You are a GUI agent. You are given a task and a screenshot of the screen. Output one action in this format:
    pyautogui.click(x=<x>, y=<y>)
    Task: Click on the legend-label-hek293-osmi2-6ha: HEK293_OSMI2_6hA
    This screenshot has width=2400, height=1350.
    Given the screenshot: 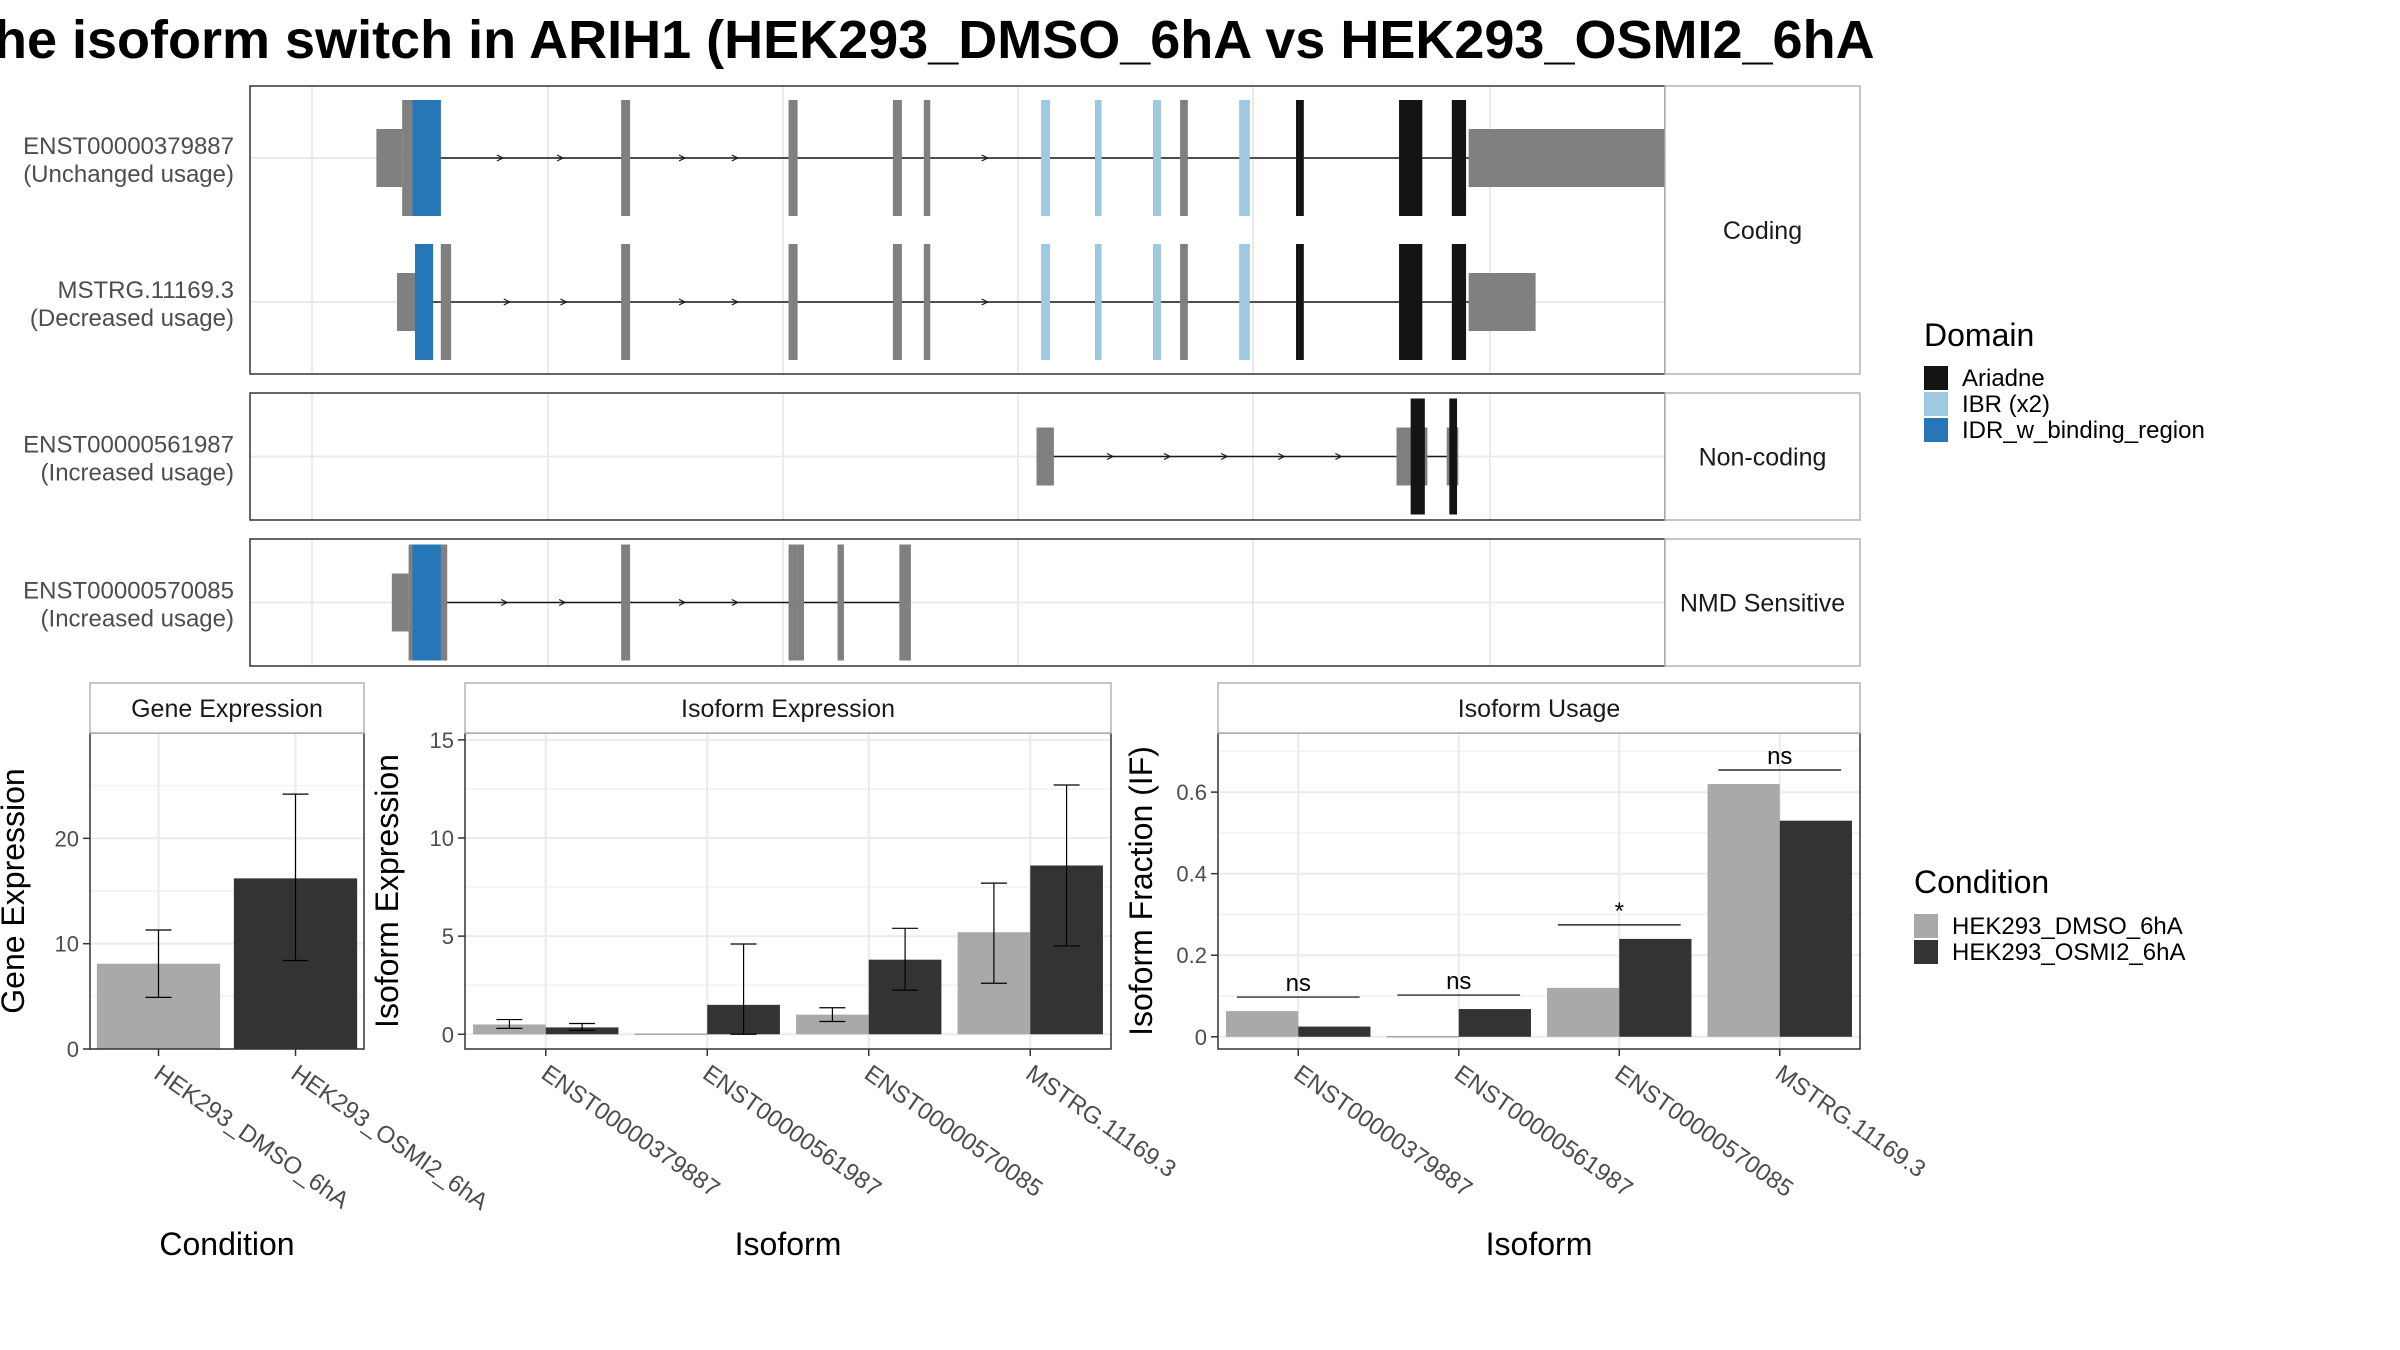 What is the action you would take?
    pyautogui.click(x=2068, y=952)
    